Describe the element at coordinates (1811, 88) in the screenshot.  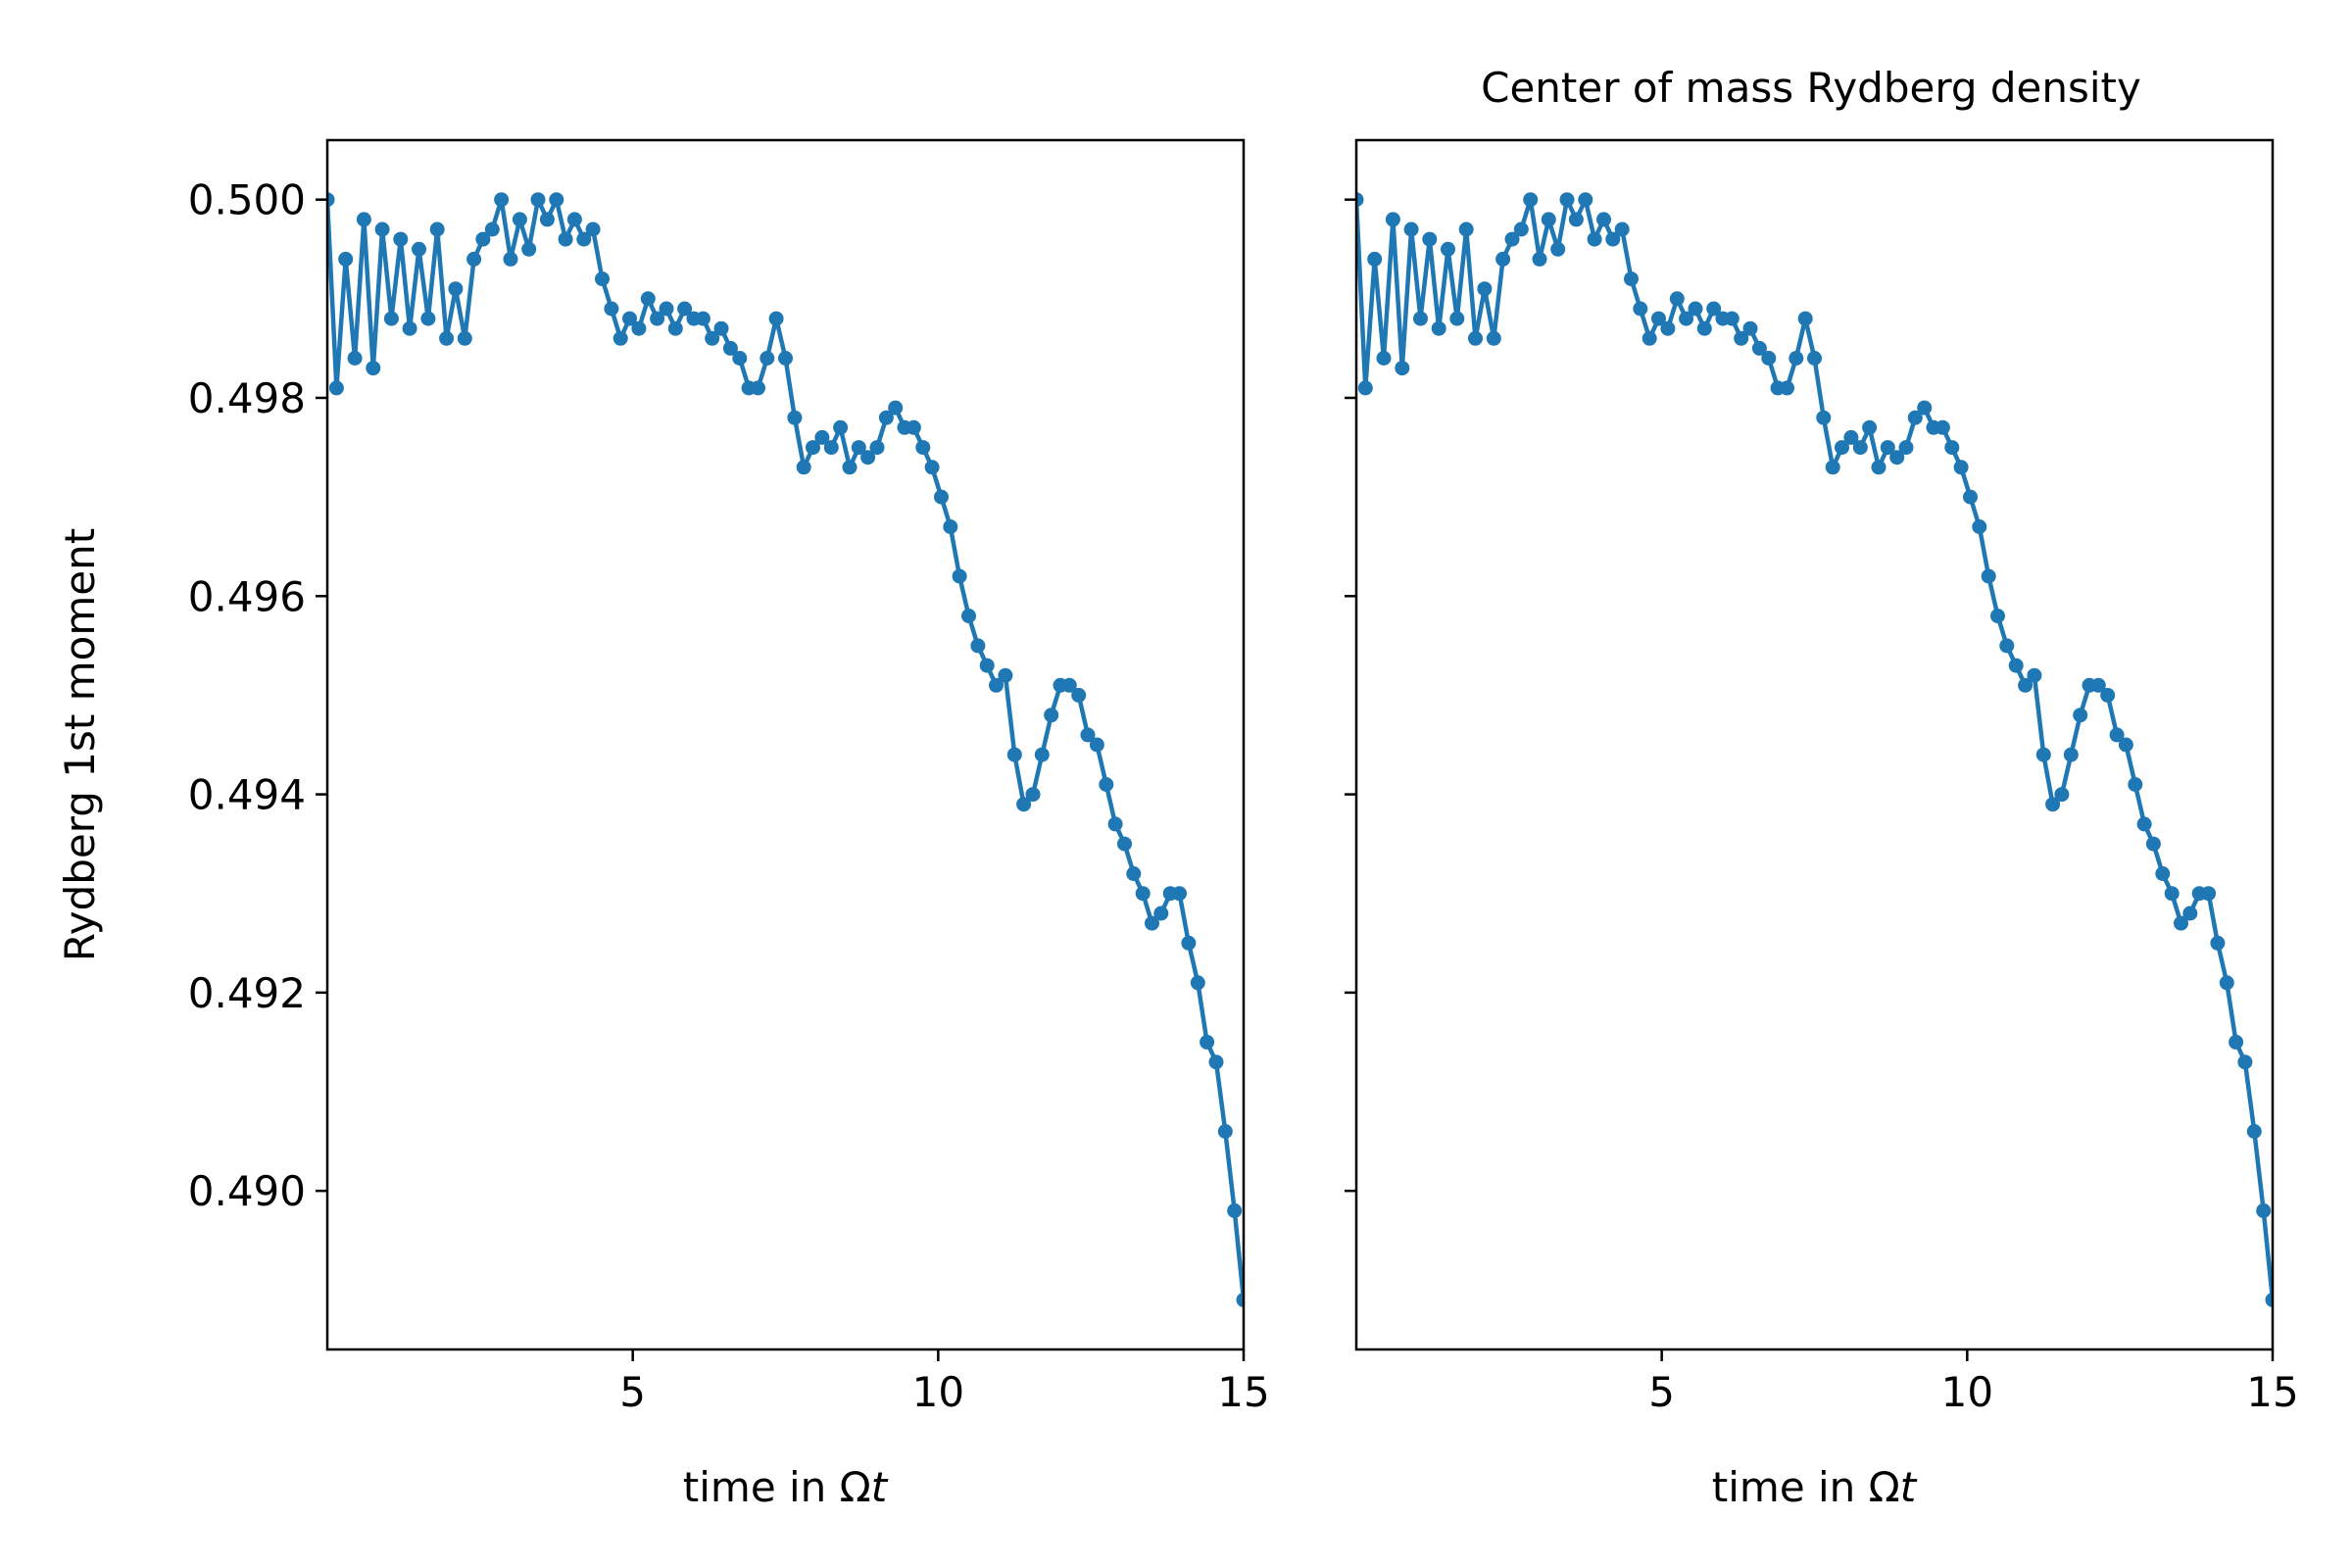
I see `figure-title: Center of mass Rydberg density` at that location.